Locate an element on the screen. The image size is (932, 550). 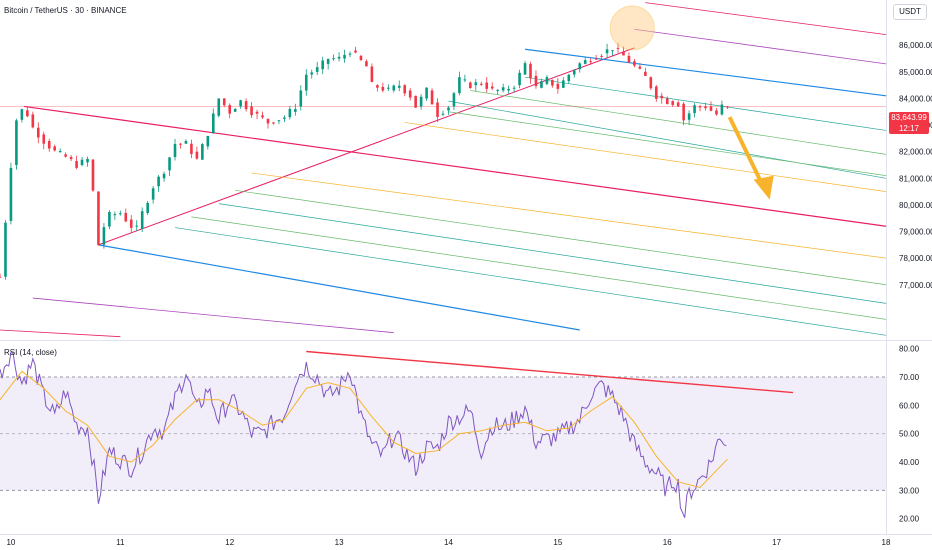
price-tick-label: 86,000.00 is located at coordinates (915, 45).